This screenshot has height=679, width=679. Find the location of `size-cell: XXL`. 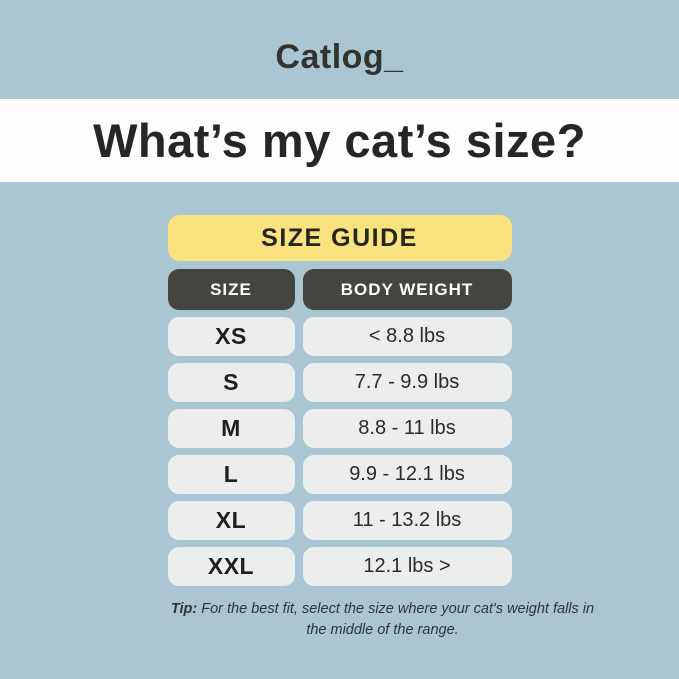

size-cell: XXL is located at coordinates (231, 566).